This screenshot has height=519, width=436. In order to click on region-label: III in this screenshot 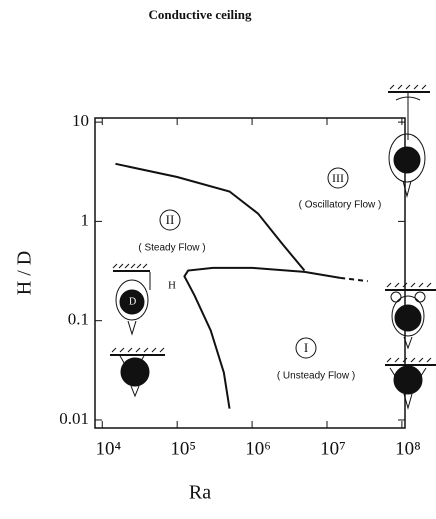, I will do `click(338, 178)`.